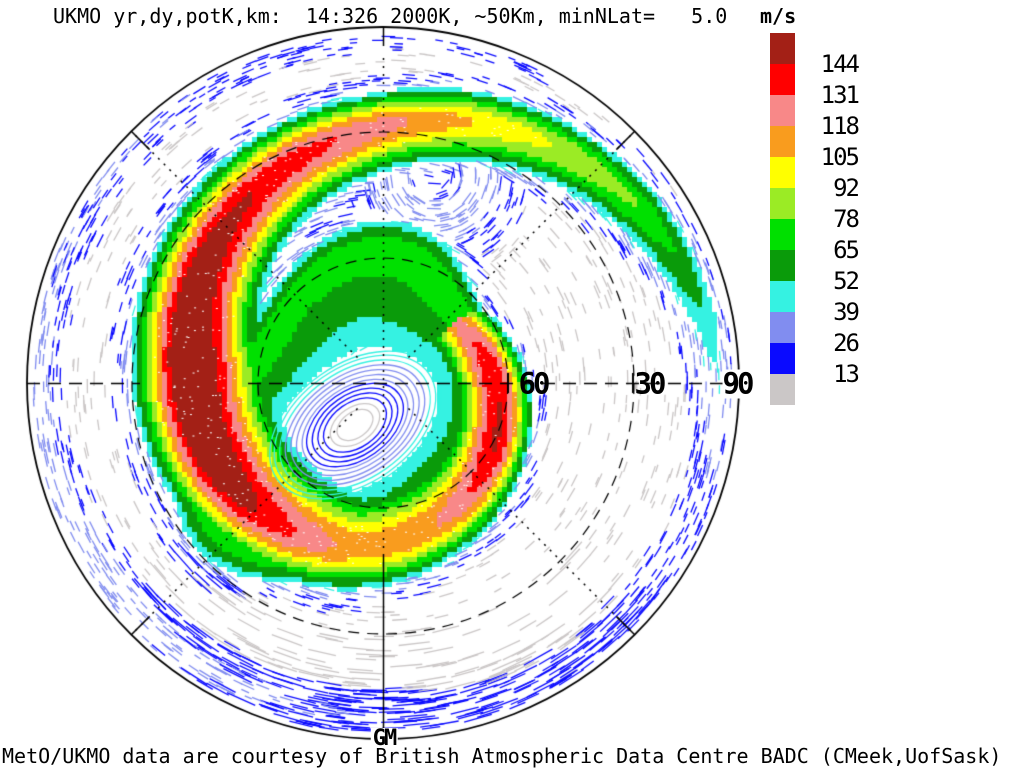 The height and width of the screenshot is (768, 1016). I want to click on colorbar-tick-label: 78, so click(846, 219).